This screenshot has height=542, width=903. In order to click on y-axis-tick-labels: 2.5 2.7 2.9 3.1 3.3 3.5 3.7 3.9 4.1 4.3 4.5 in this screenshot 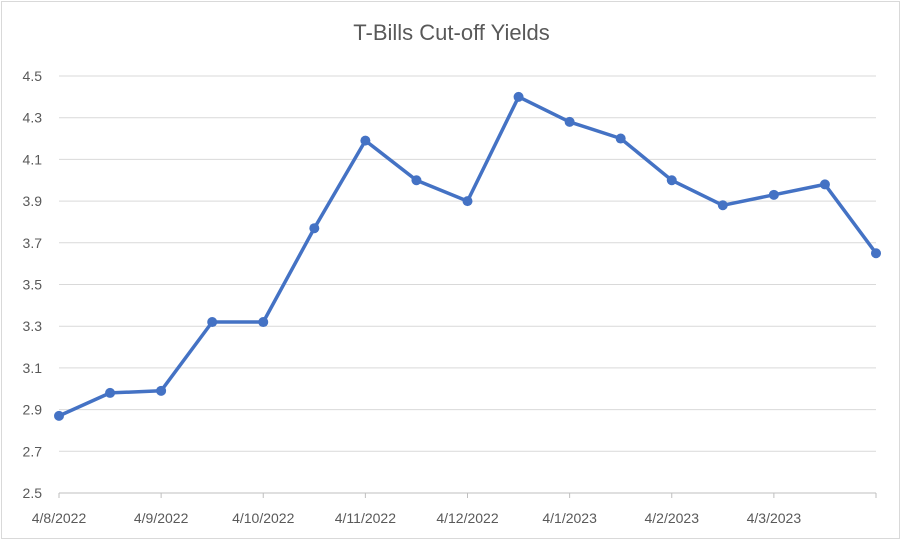, I will do `click(33, 284)`.